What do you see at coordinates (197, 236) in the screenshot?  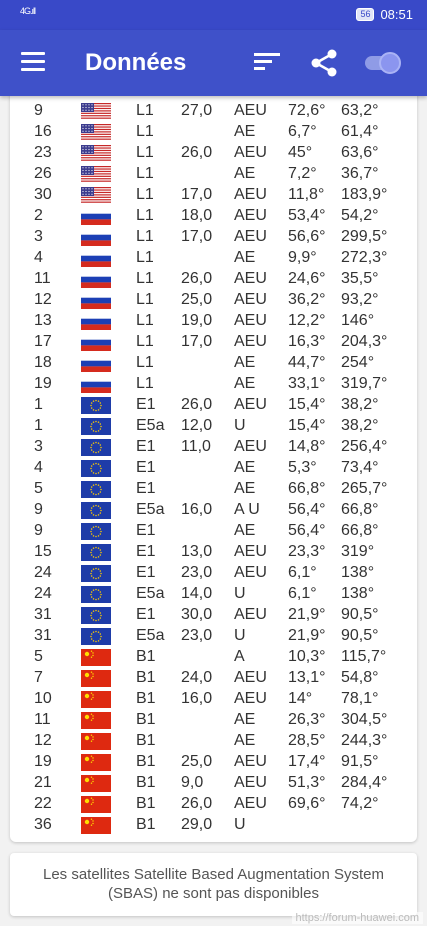 I see `cn0-cell: 17,0` at bounding box center [197, 236].